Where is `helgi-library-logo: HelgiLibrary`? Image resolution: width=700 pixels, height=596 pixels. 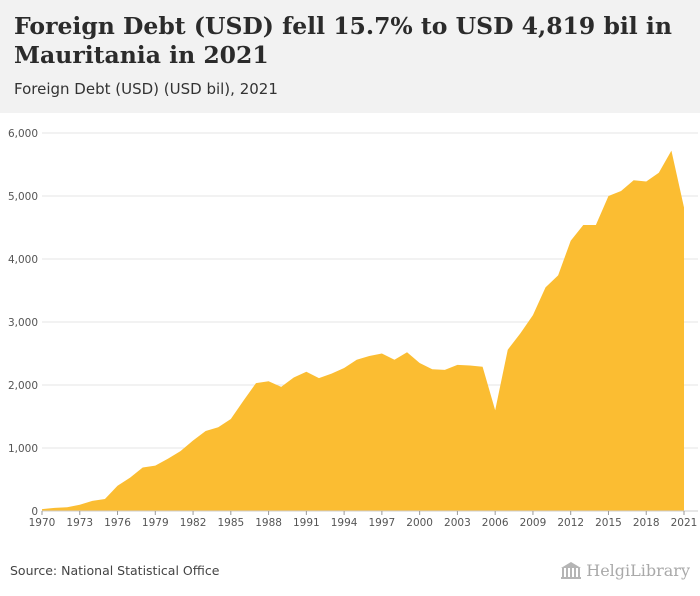
helgi-library-logo: HelgiLibrary is located at coordinates (625, 570).